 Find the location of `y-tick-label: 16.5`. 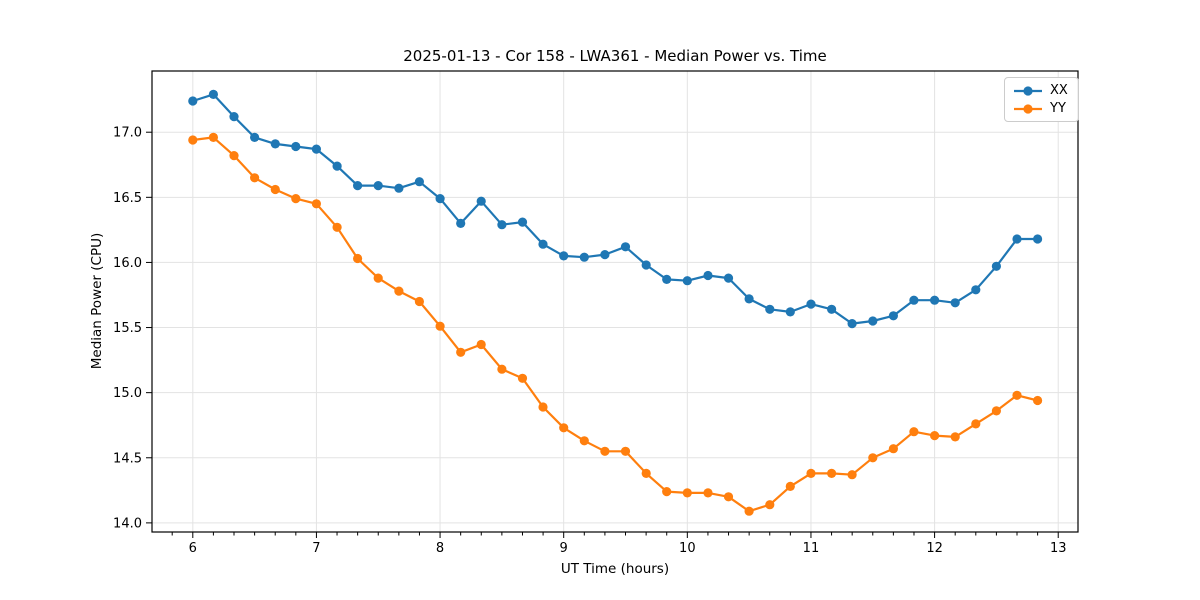

y-tick-label: 16.5 is located at coordinates (127, 198).